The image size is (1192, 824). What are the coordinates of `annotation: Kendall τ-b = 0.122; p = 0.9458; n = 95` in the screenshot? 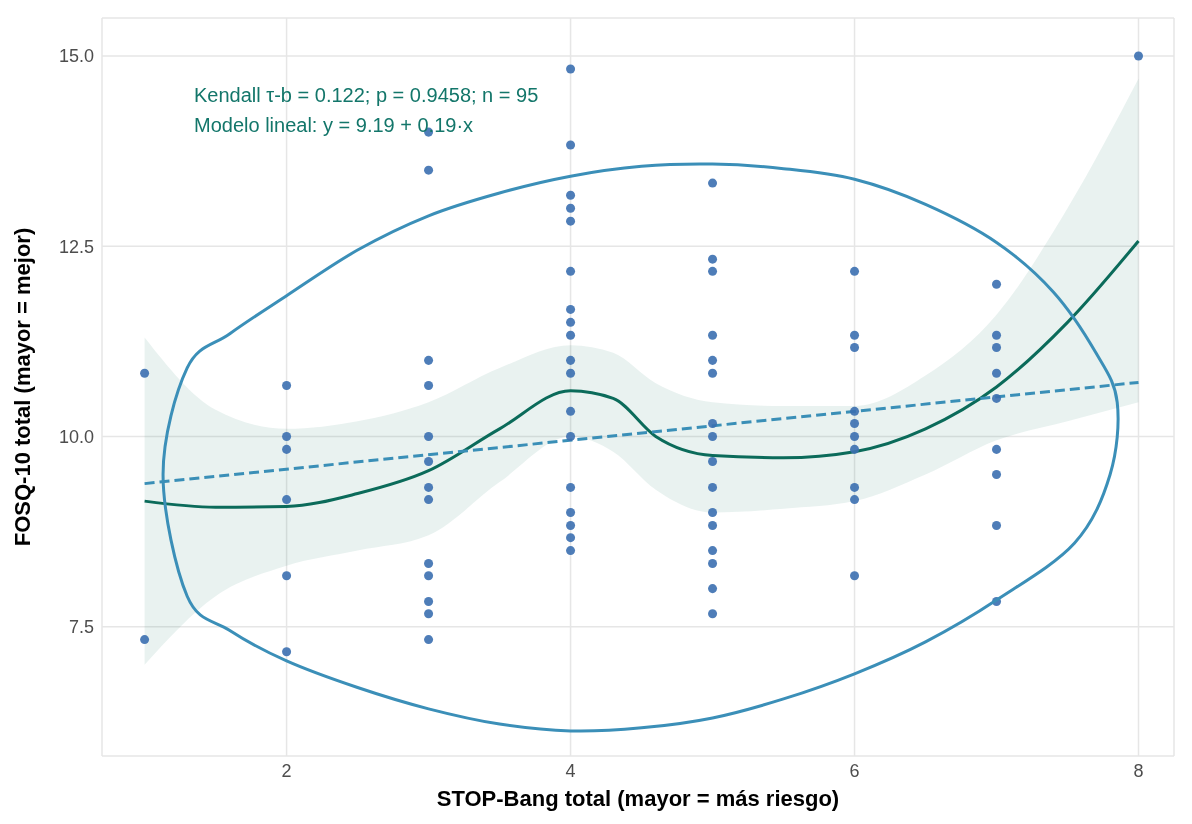 It's located at (366, 95).